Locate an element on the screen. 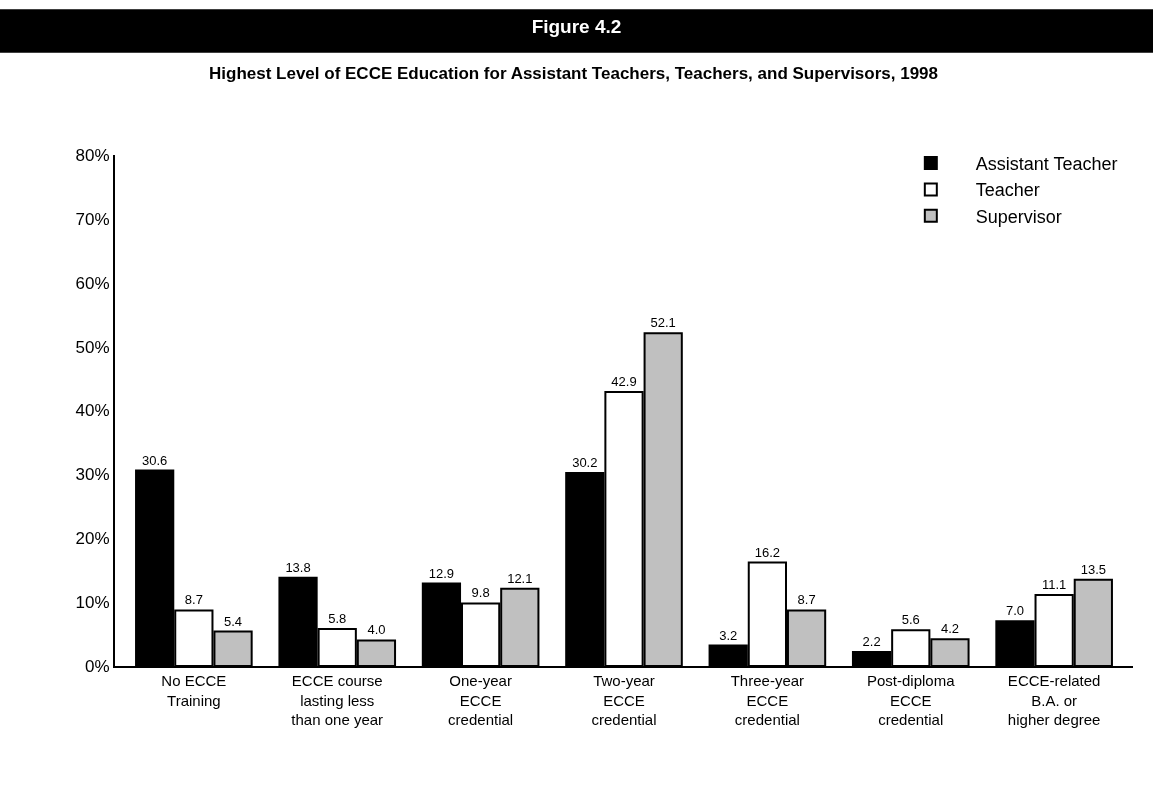 This screenshot has width=1153, height=806. legend-label: Assistant Teacher is located at coordinates (1046, 164).